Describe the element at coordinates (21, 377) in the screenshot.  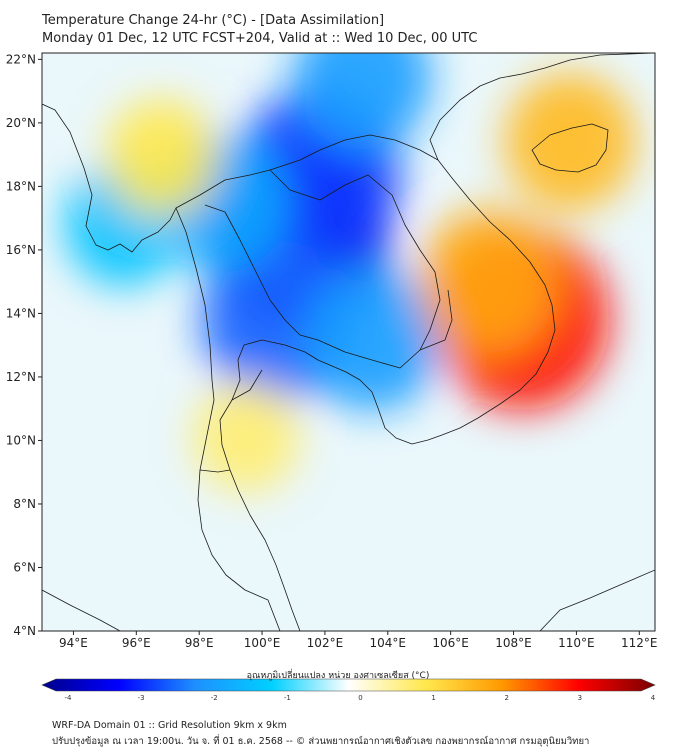
I see `lat-tick-label: 12°N` at that location.